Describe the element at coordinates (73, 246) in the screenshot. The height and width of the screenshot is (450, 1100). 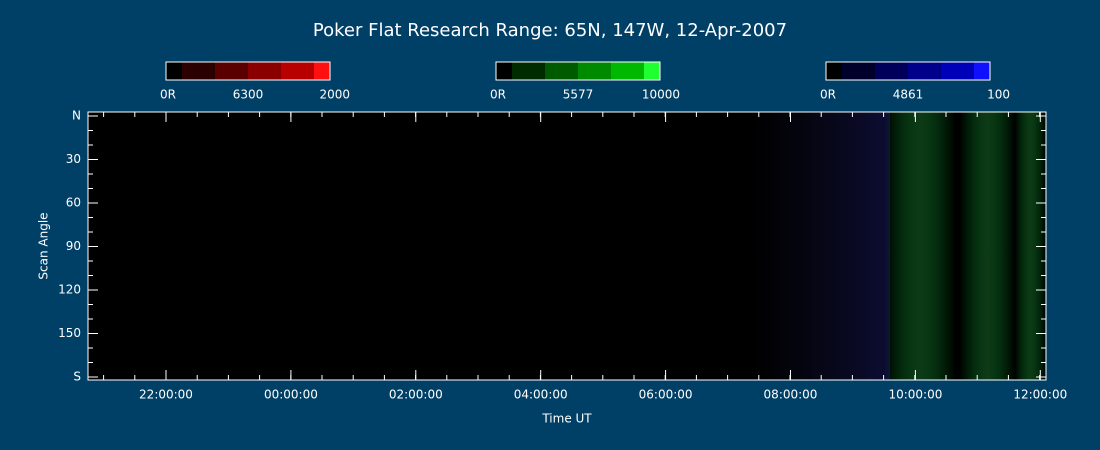
I see `y-tick-label: 90` at that location.